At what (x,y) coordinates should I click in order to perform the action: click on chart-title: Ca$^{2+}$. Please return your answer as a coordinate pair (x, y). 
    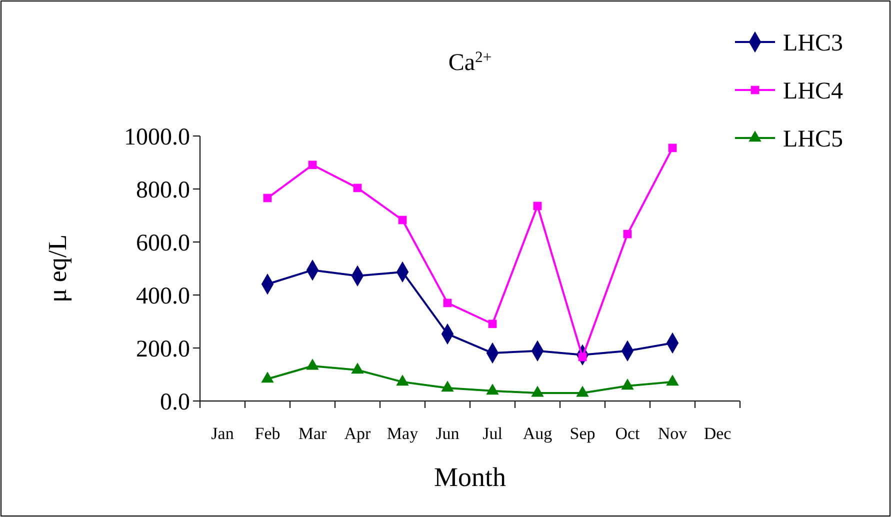
    Looking at the image, I should click on (470, 62).